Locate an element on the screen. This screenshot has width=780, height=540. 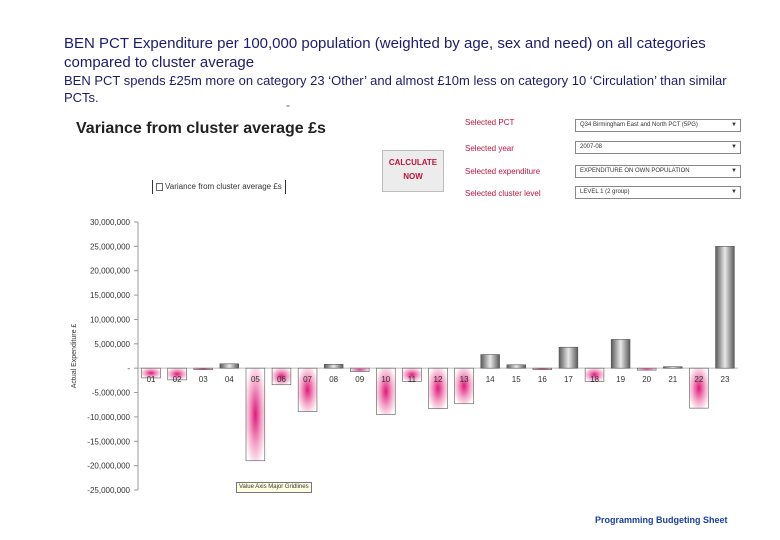
x-tick-label: 20 is located at coordinates (646, 379).